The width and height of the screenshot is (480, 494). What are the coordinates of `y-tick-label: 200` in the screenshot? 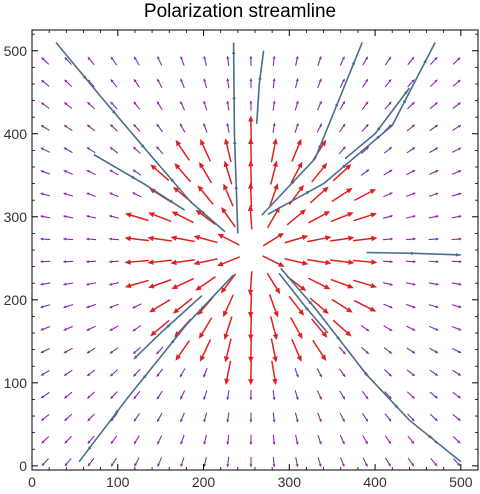 It's located at (16, 300).